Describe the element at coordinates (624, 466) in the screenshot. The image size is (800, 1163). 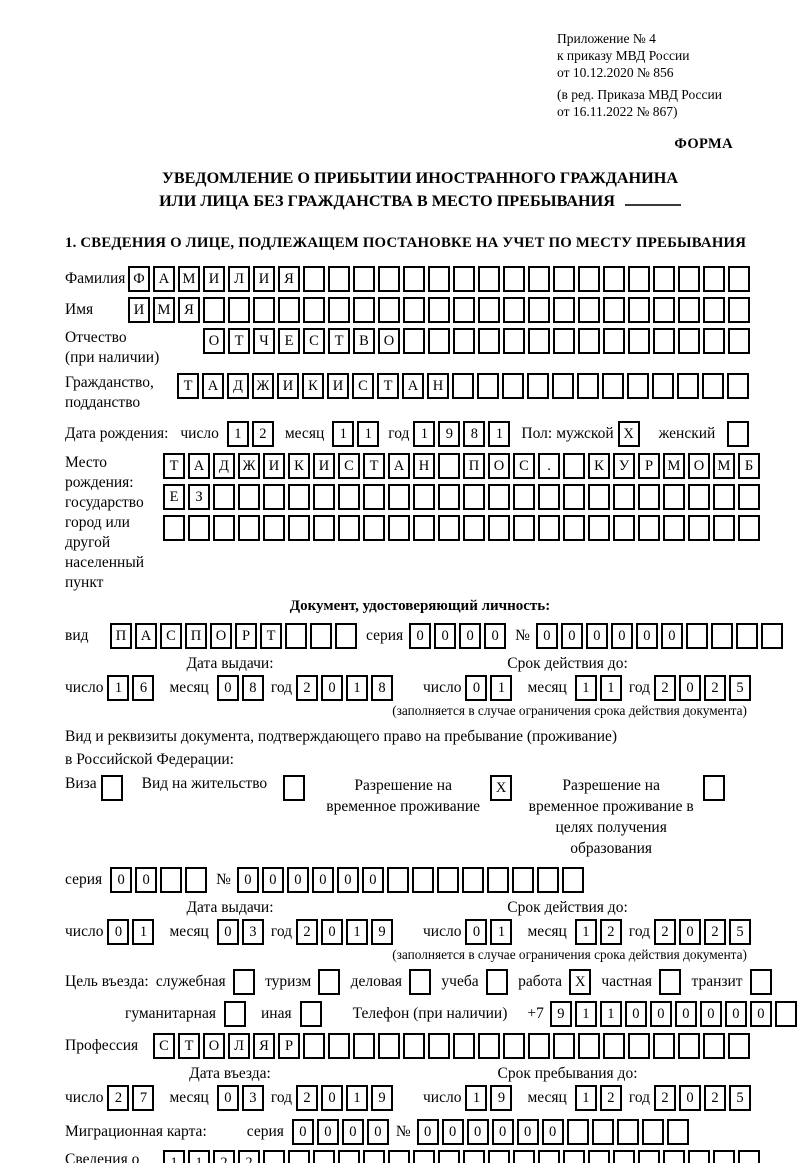
I see `char-cell: У` at that location.